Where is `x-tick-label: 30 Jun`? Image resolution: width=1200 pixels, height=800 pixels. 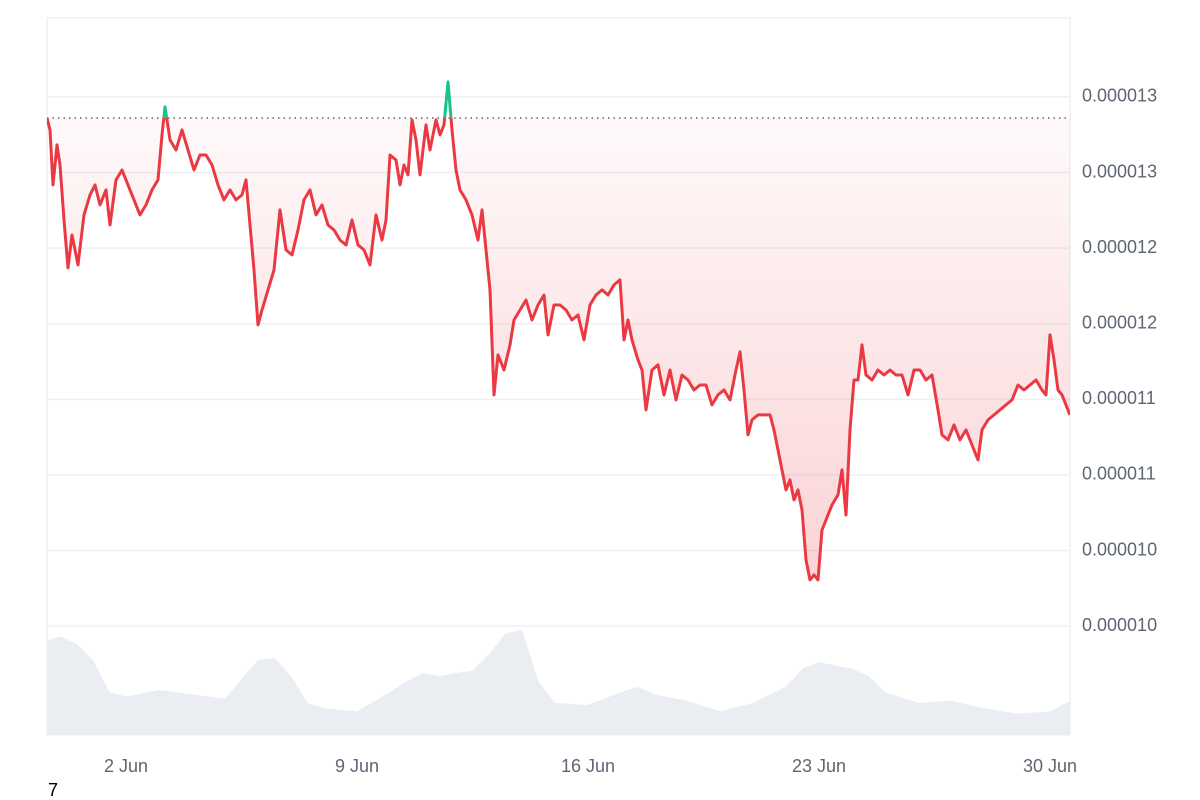 x-tick-label: 30 Jun is located at coordinates (1050, 766).